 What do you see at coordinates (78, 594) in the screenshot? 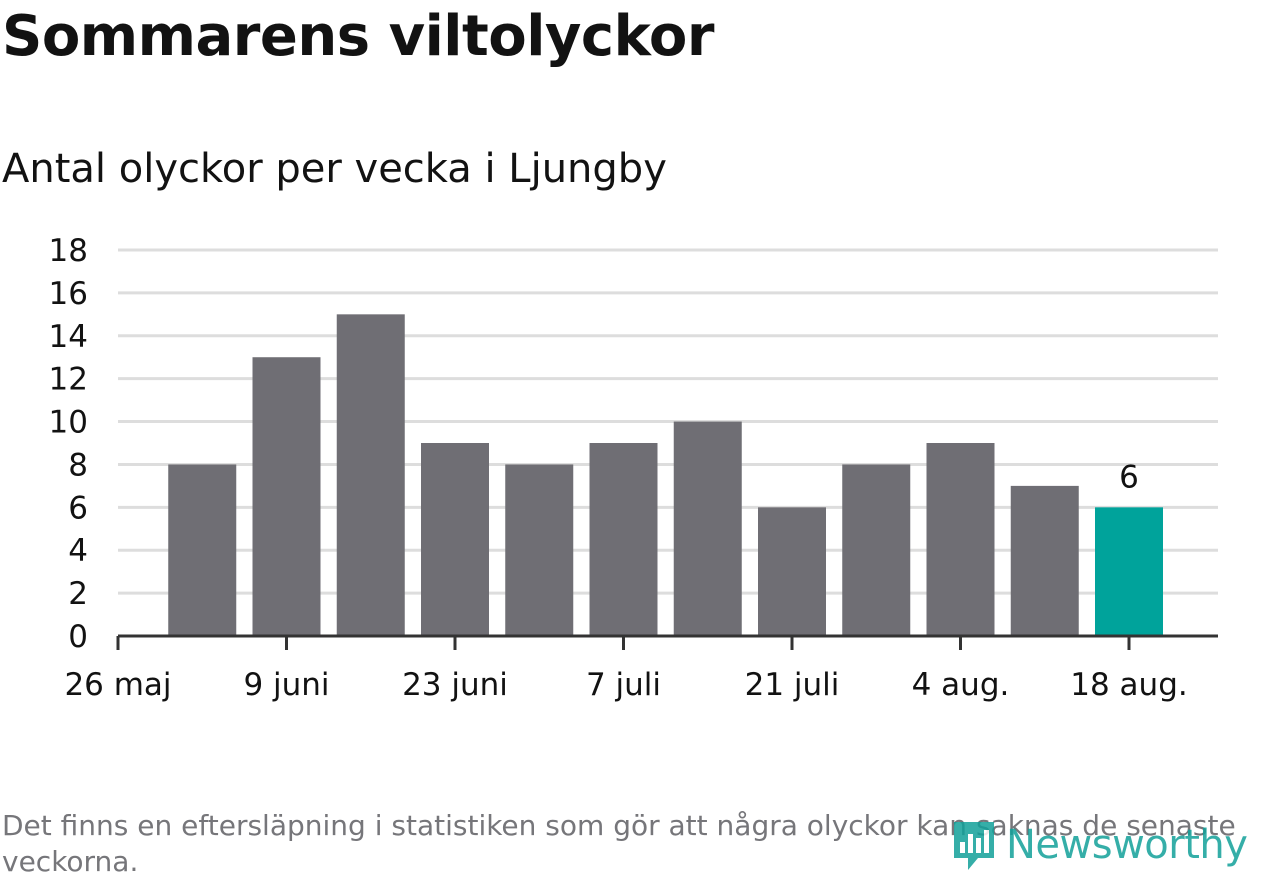
I see `y-tick-label: 2` at bounding box center [78, 594].